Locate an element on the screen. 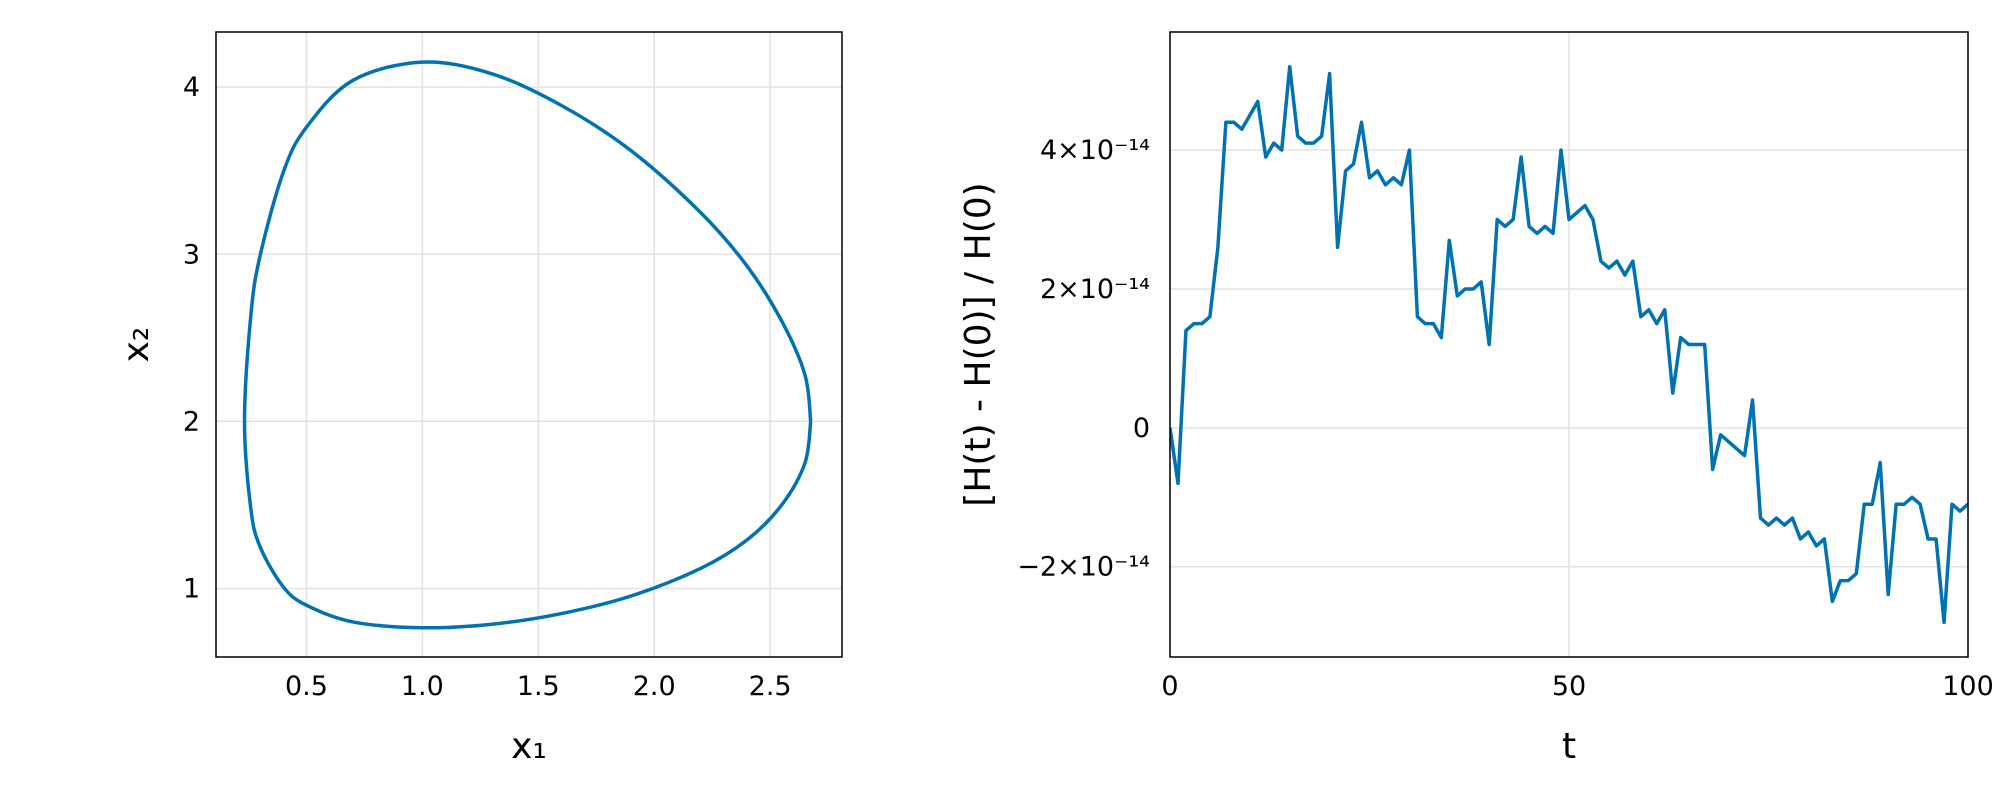 Image resolution: width=2000 pixels, height=800 pixels. x-axis-label: x₁ is located at coordinates (529, 746).